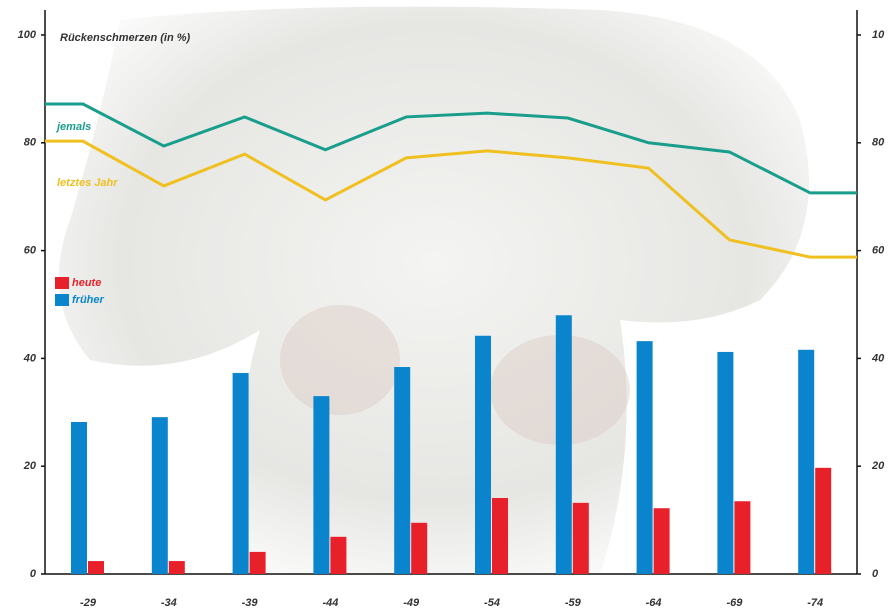  Describe the element at coordinates (33, 574) in the screenshot. I see `y-tick-label: 0` at that location.